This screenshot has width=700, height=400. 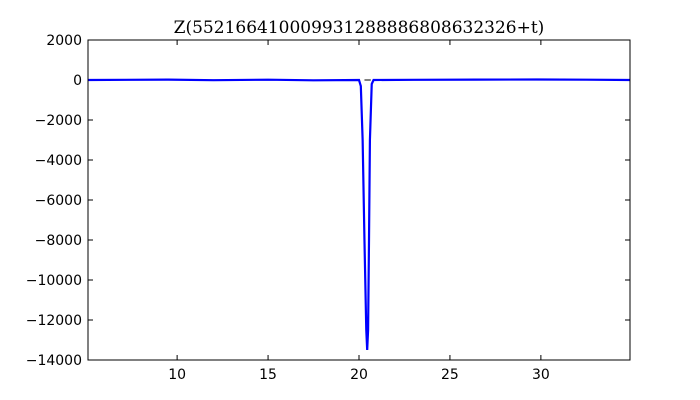 What do you see at coordinates (58, 161) in the screenshot?
I see `y-tick-label: −4000` at bounding box center [58, 161].